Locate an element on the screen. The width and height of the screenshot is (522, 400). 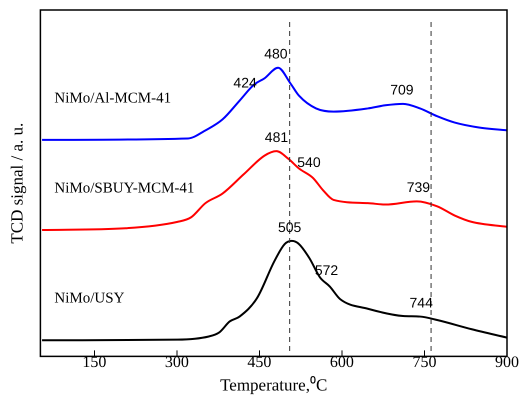
annotation: 481 is located at coordinates (276, 137).